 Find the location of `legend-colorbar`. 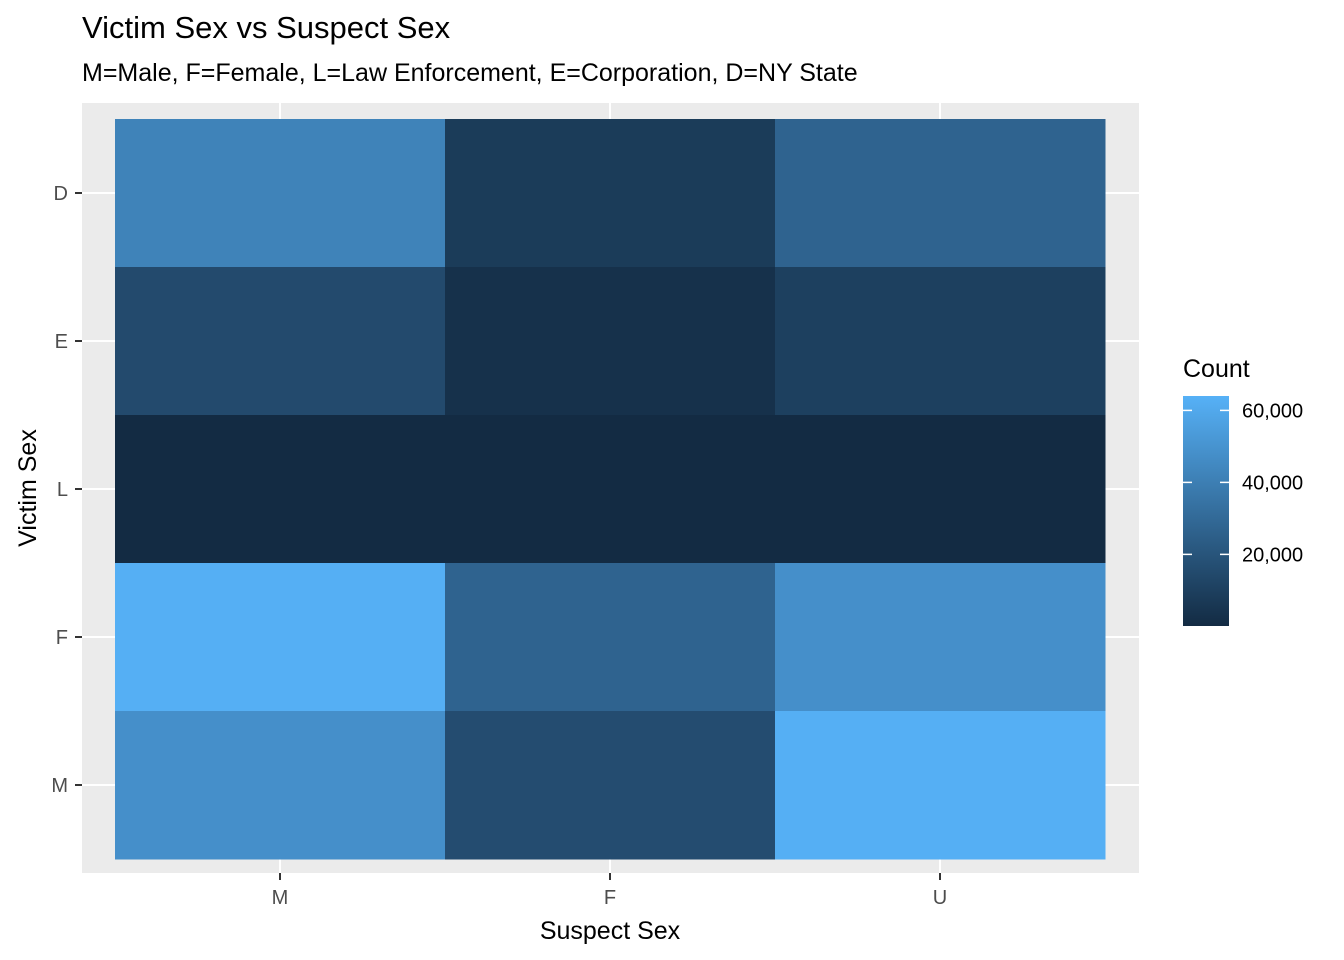

legend-colorbar is located at coordinates (1206, 511).